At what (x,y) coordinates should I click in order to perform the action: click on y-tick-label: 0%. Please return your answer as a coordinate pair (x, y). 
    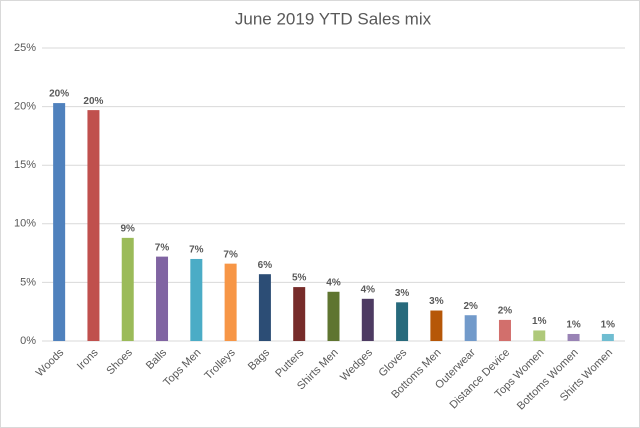
    Looking at the image, I should click on (28, 341).